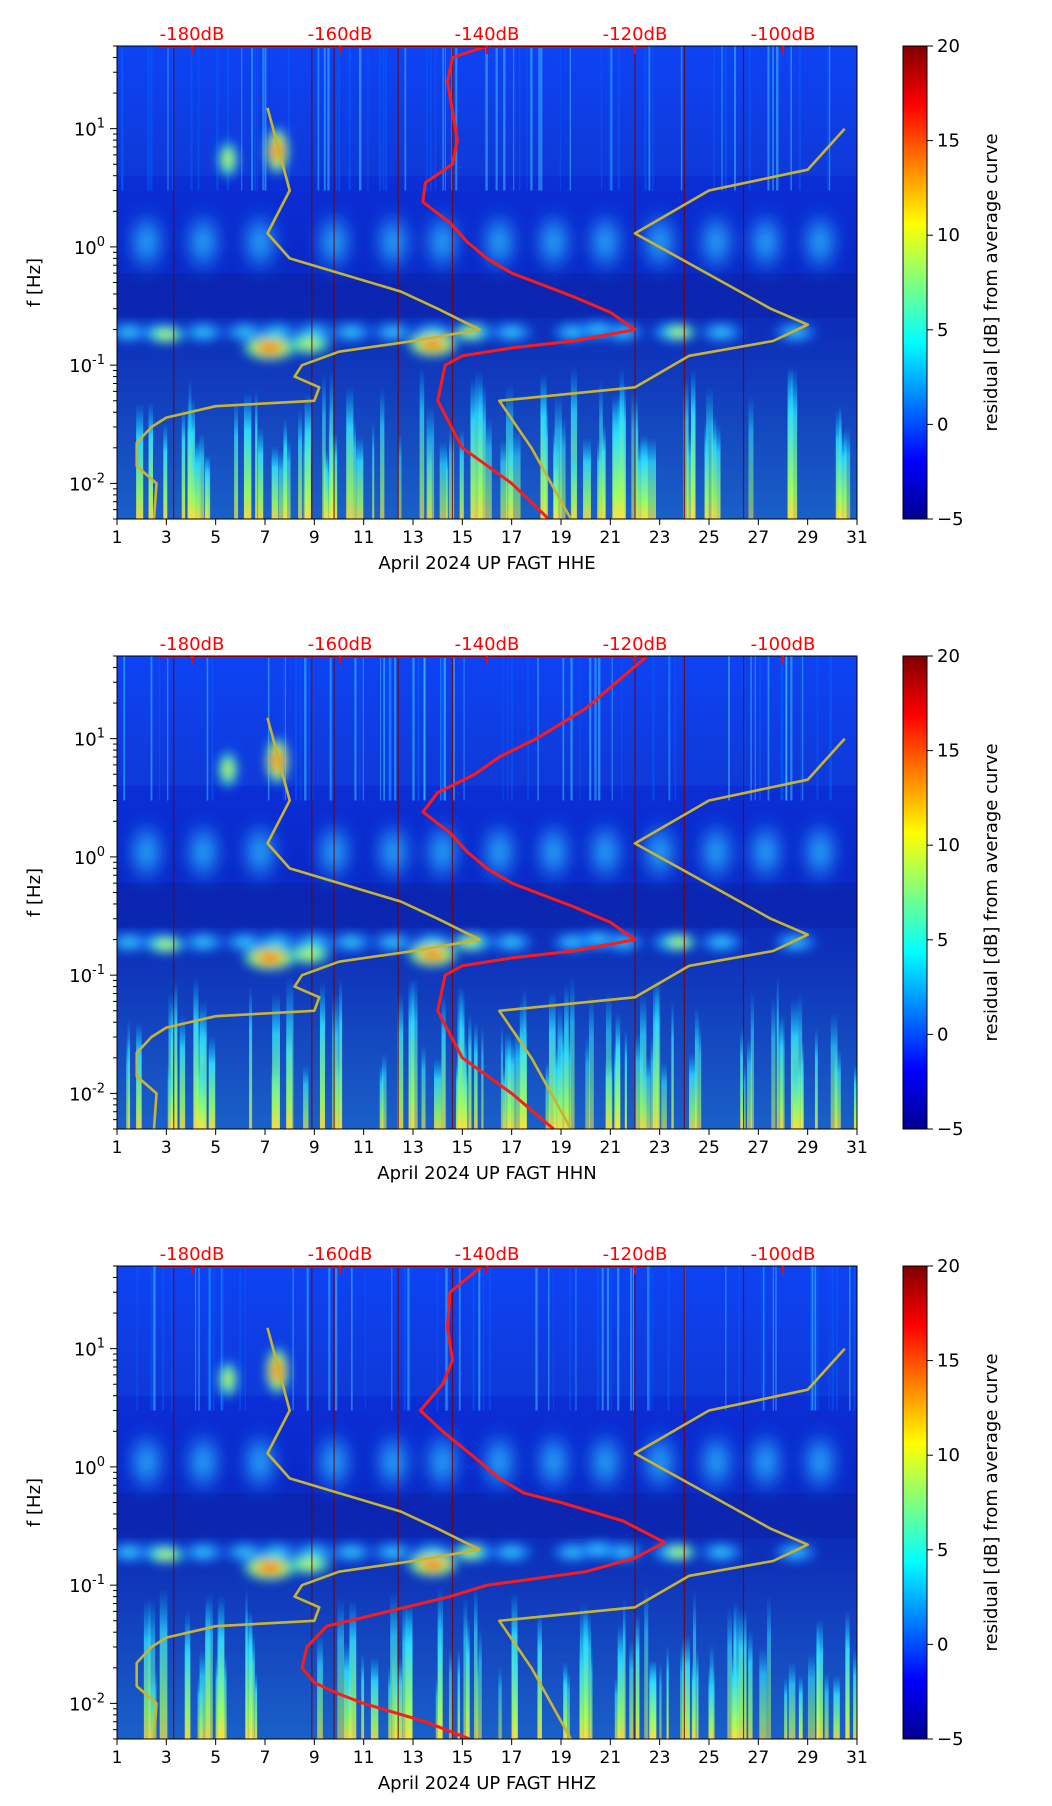 The height and width of the screenshot is (1806, 1052). What do you see at coordinates (89, 739) in the screenshot?
I see `y-tick-label: 10¹` at bounding box center [89, 739].